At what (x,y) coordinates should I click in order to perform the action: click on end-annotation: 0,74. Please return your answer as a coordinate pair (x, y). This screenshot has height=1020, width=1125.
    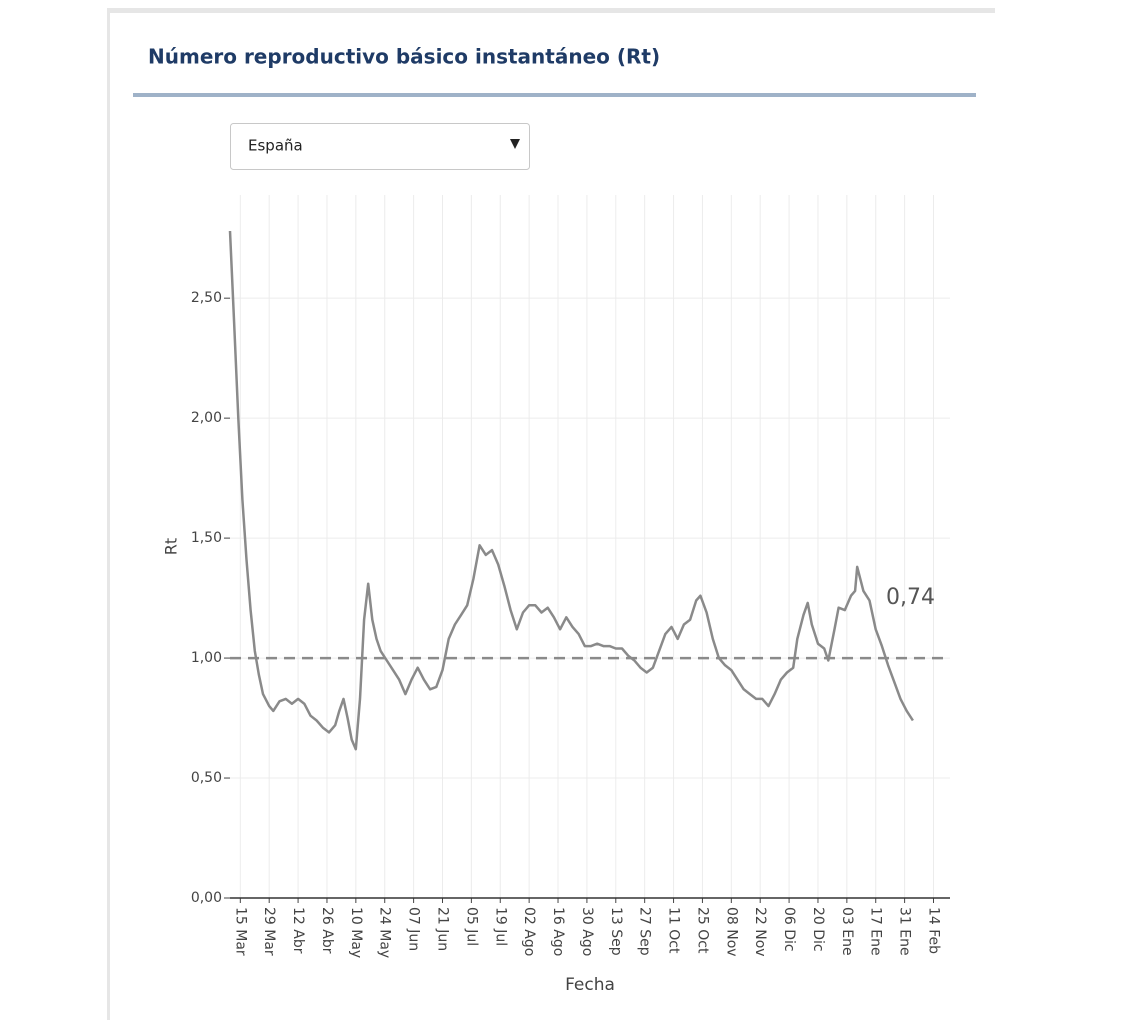
    Looking at the image, I should click on (910, 597).